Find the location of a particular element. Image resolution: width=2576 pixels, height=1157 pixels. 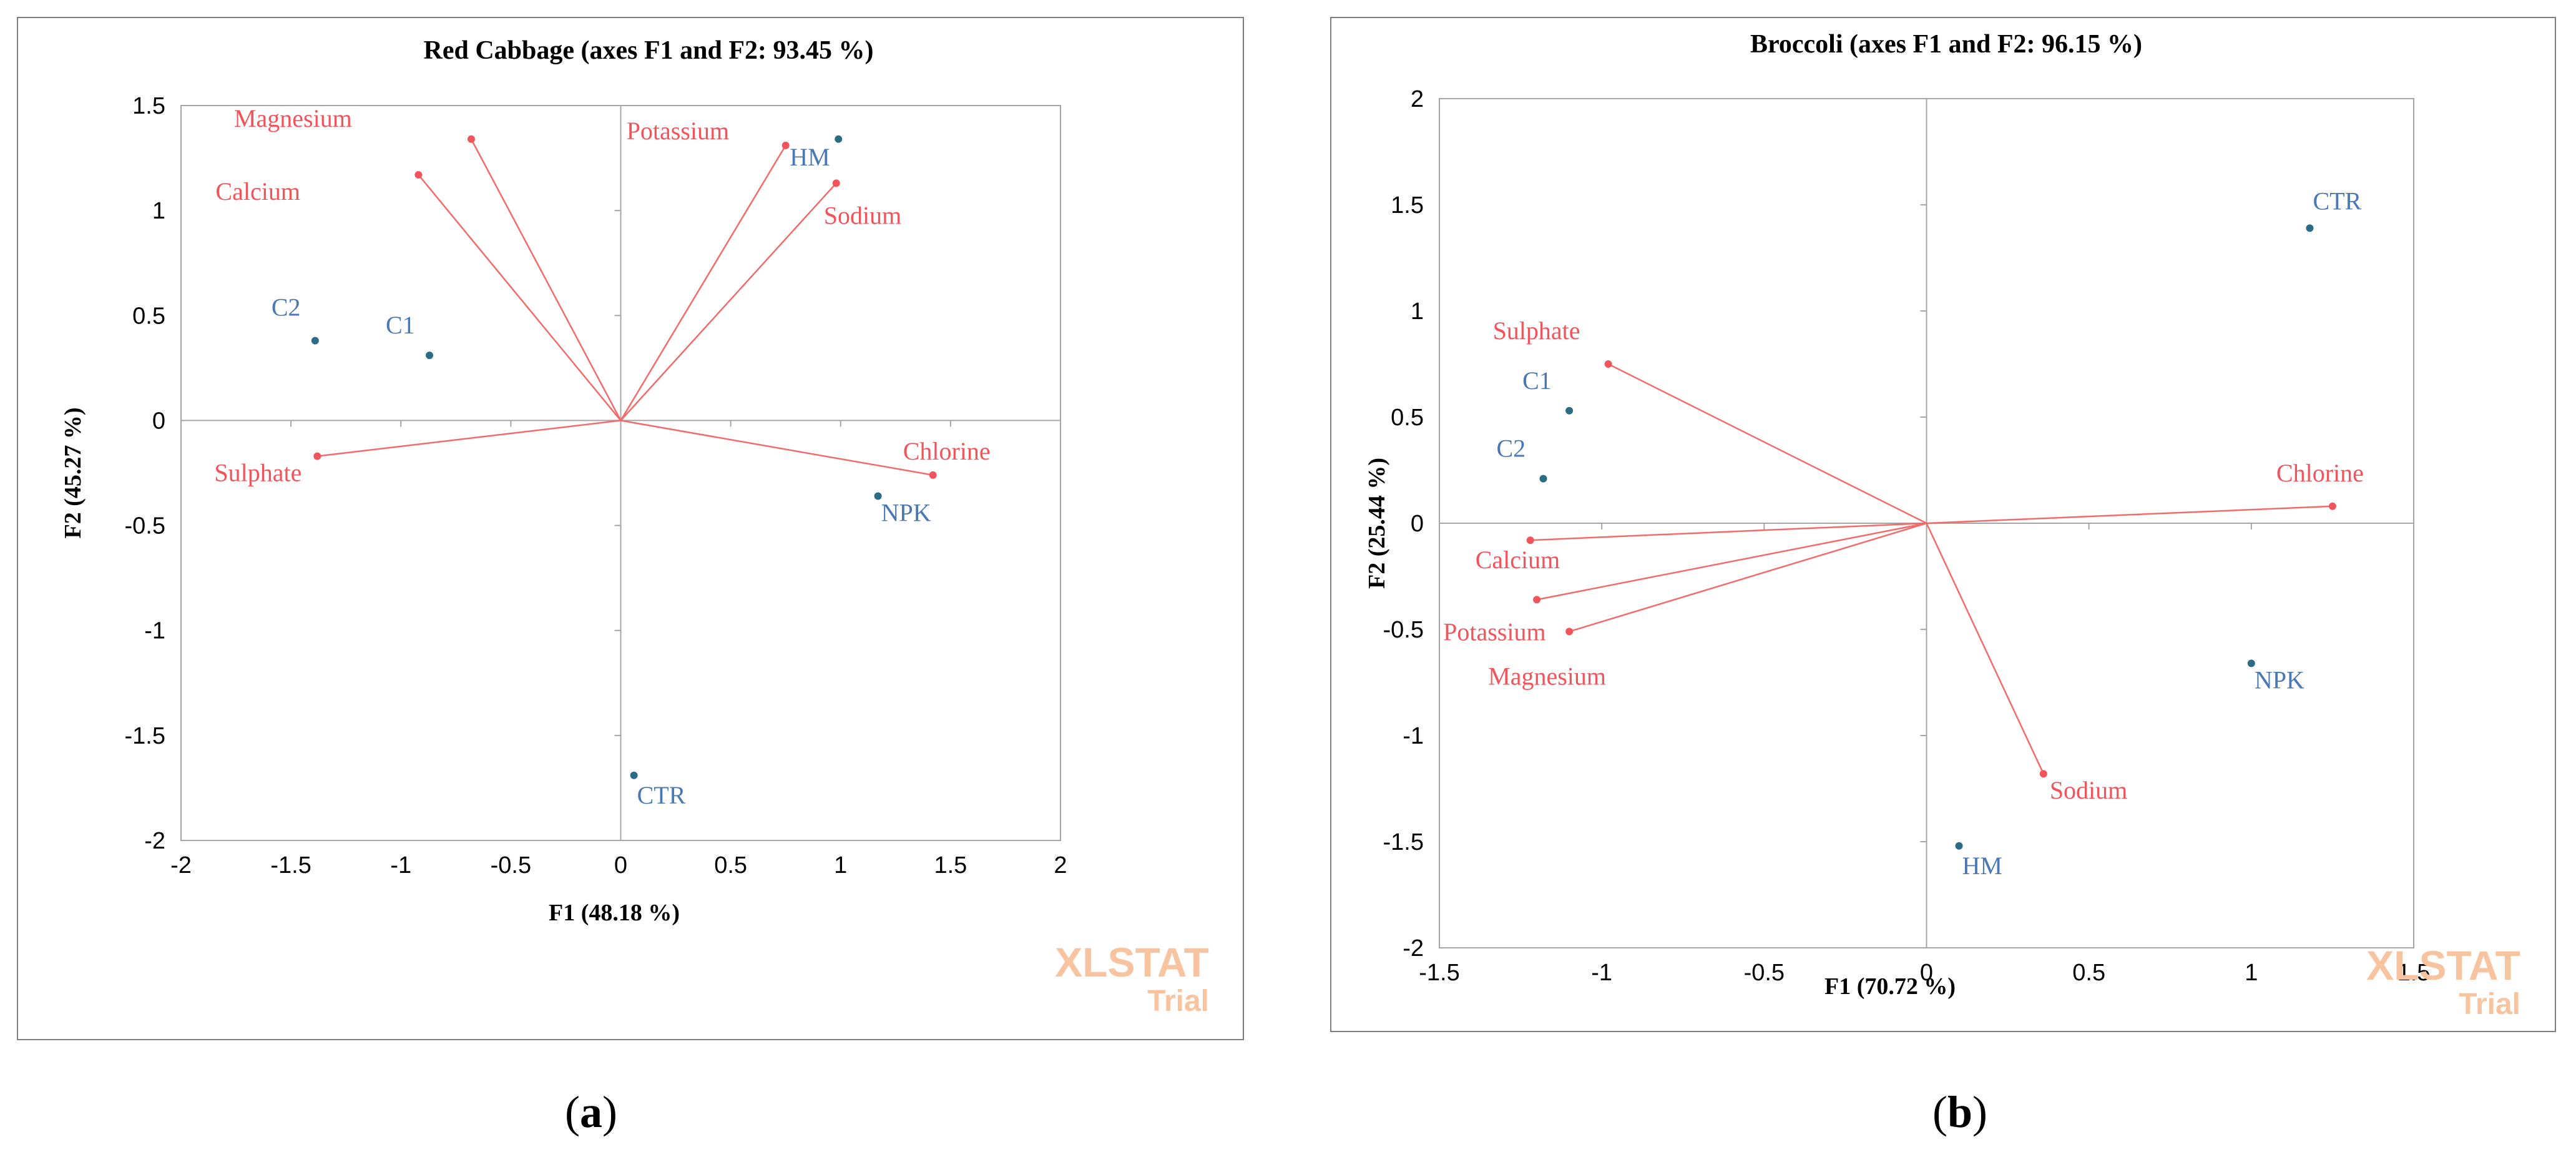

observation-label-hm: HM is located at coordinates (810, 157).